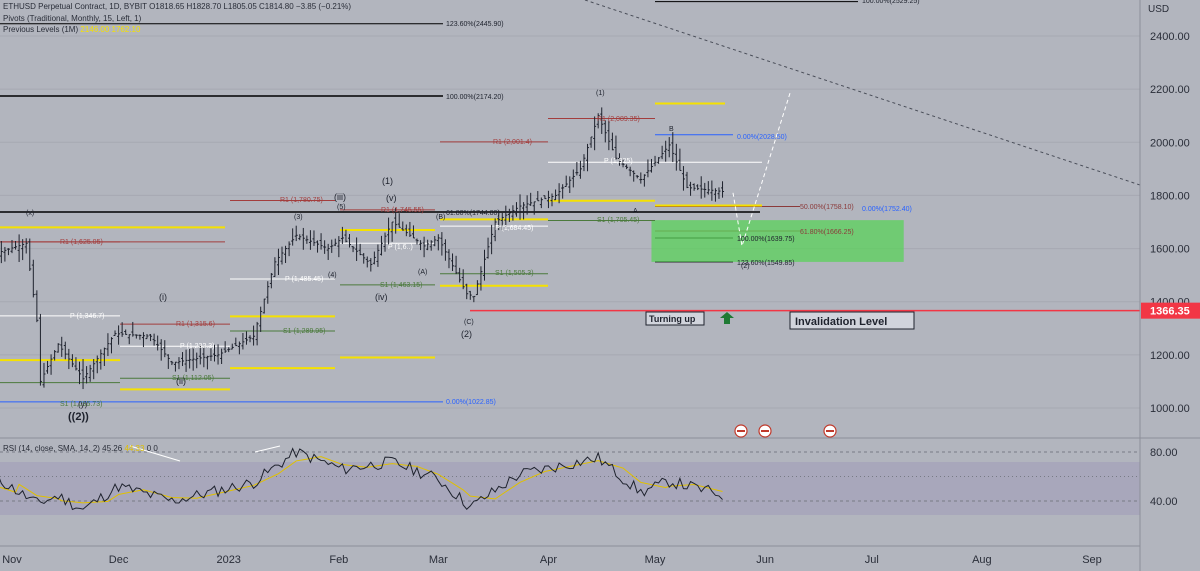 The width and height of the screenshot is (1200, 571). I want to click on time-tick-label: Jun, so click(765, 560).